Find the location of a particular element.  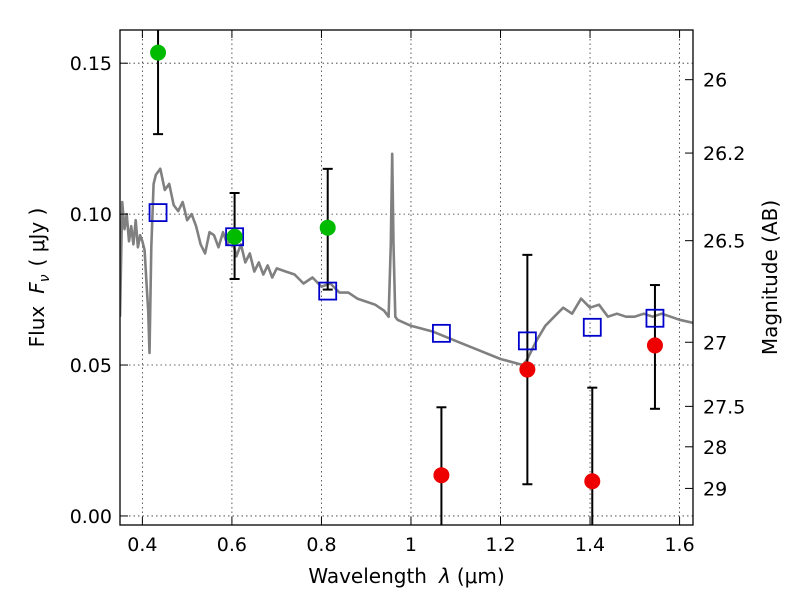

y2-axis-label: Magnitude (AB) is located at coordinates (770, 277).